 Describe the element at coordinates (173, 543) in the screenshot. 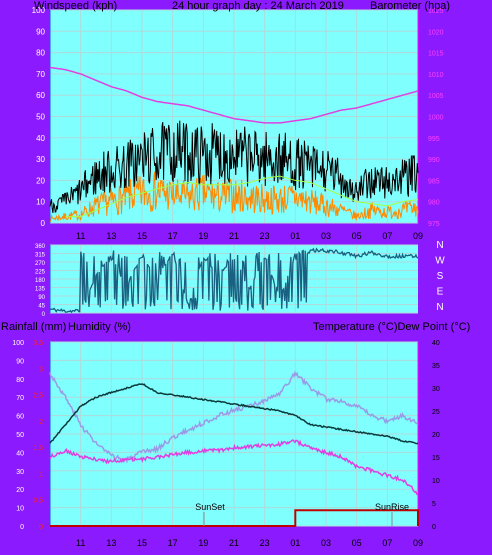

I see `temperature-x-tick-label: 17` at that location.